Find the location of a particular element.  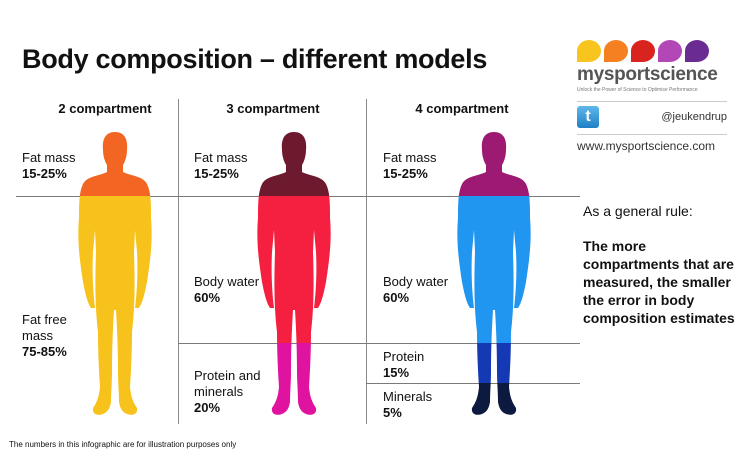

website-link: www.mysportscience.com is located at coordinates (646, 146).